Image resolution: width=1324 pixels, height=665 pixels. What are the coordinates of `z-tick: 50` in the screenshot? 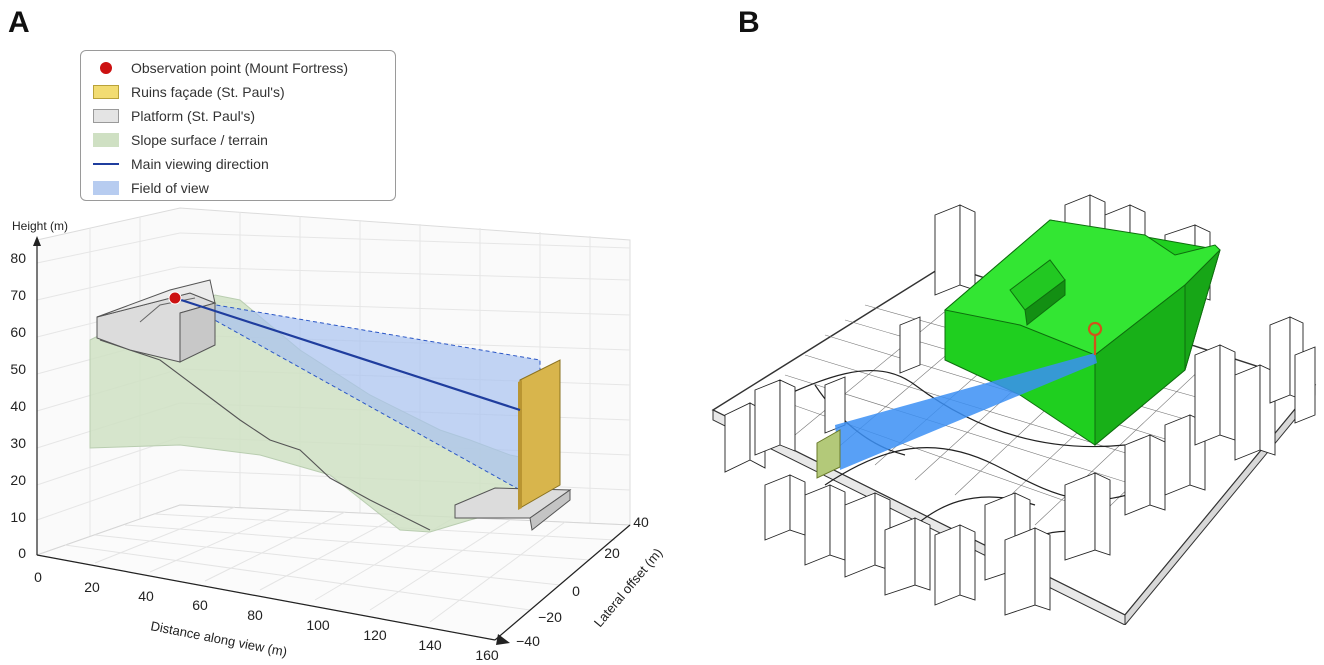 It's located at (18, 369).